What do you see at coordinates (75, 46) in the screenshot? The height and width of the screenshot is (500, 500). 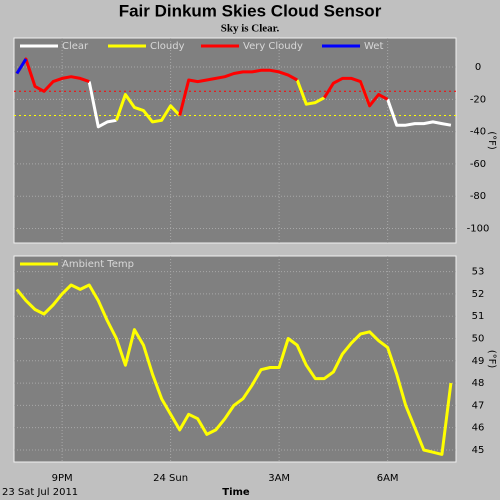 I see `legend-label: Clear` at bounding box center [75, 46].